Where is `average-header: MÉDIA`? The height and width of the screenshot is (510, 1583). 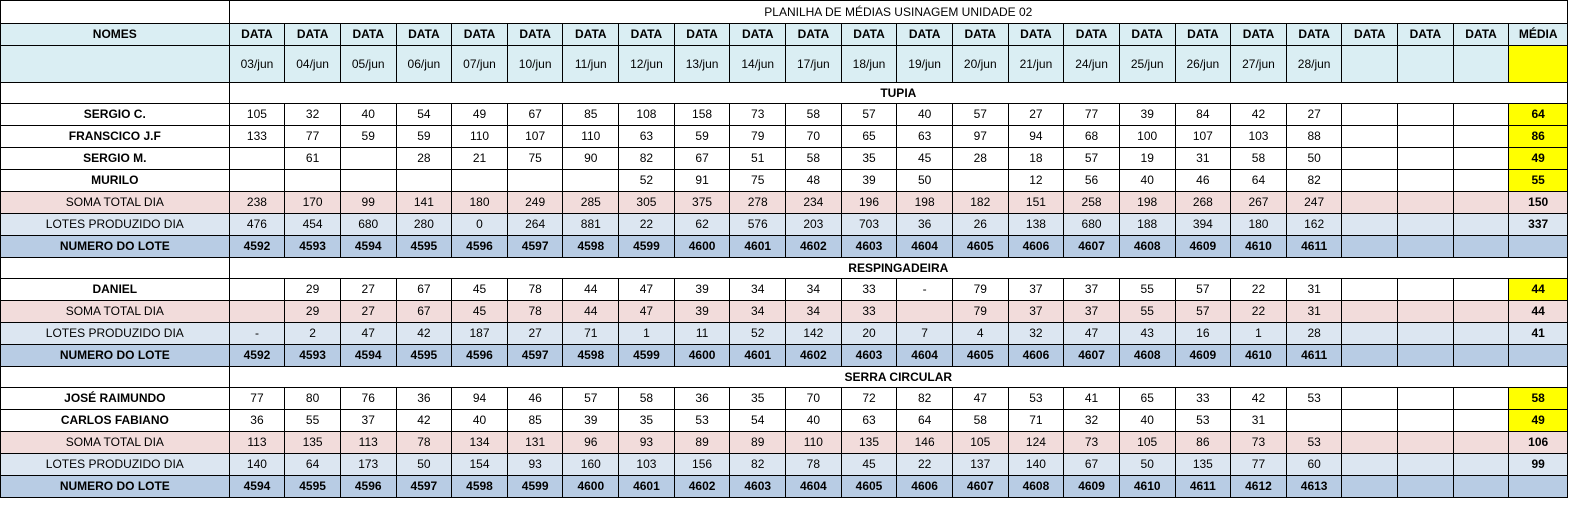 average-header: MÉDIA is located at coordinates (1538, 34).